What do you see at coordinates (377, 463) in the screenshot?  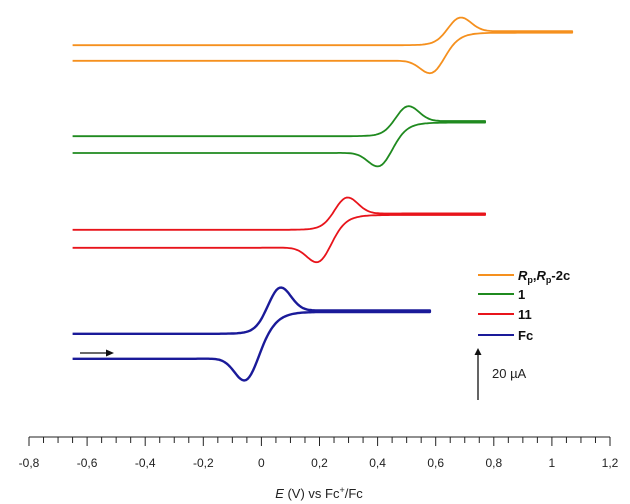 I see `x-tick-label: 0,4` at bounding box center [377, 463].